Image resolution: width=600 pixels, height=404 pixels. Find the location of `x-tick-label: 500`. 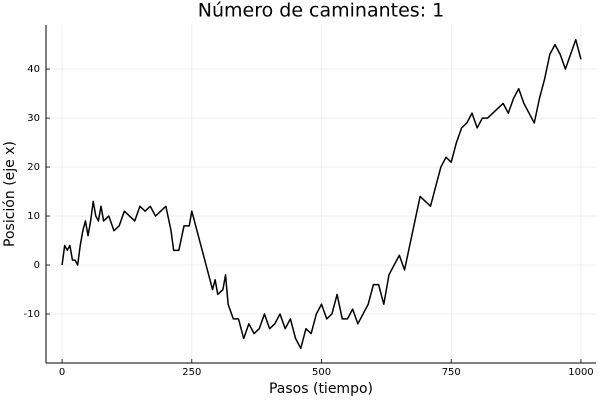

x-tick-label: 500 is located at coordinates (321, 372).